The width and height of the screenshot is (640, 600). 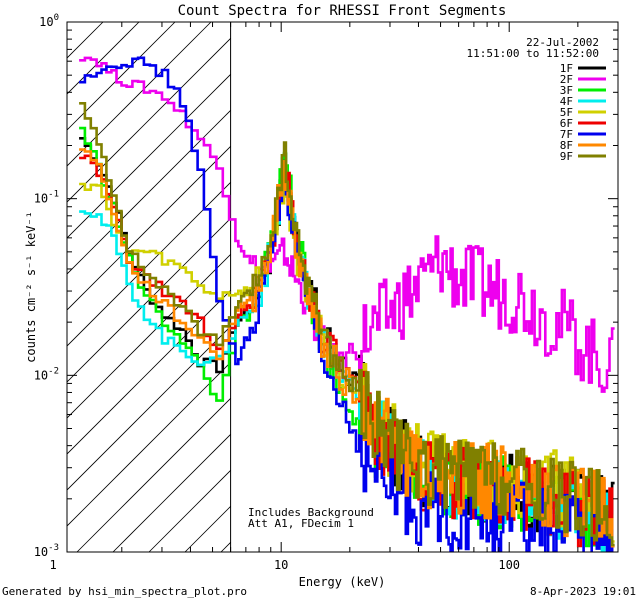 I want to click on legend-date: 22-Jul-2002, so click(x=562, y=42).